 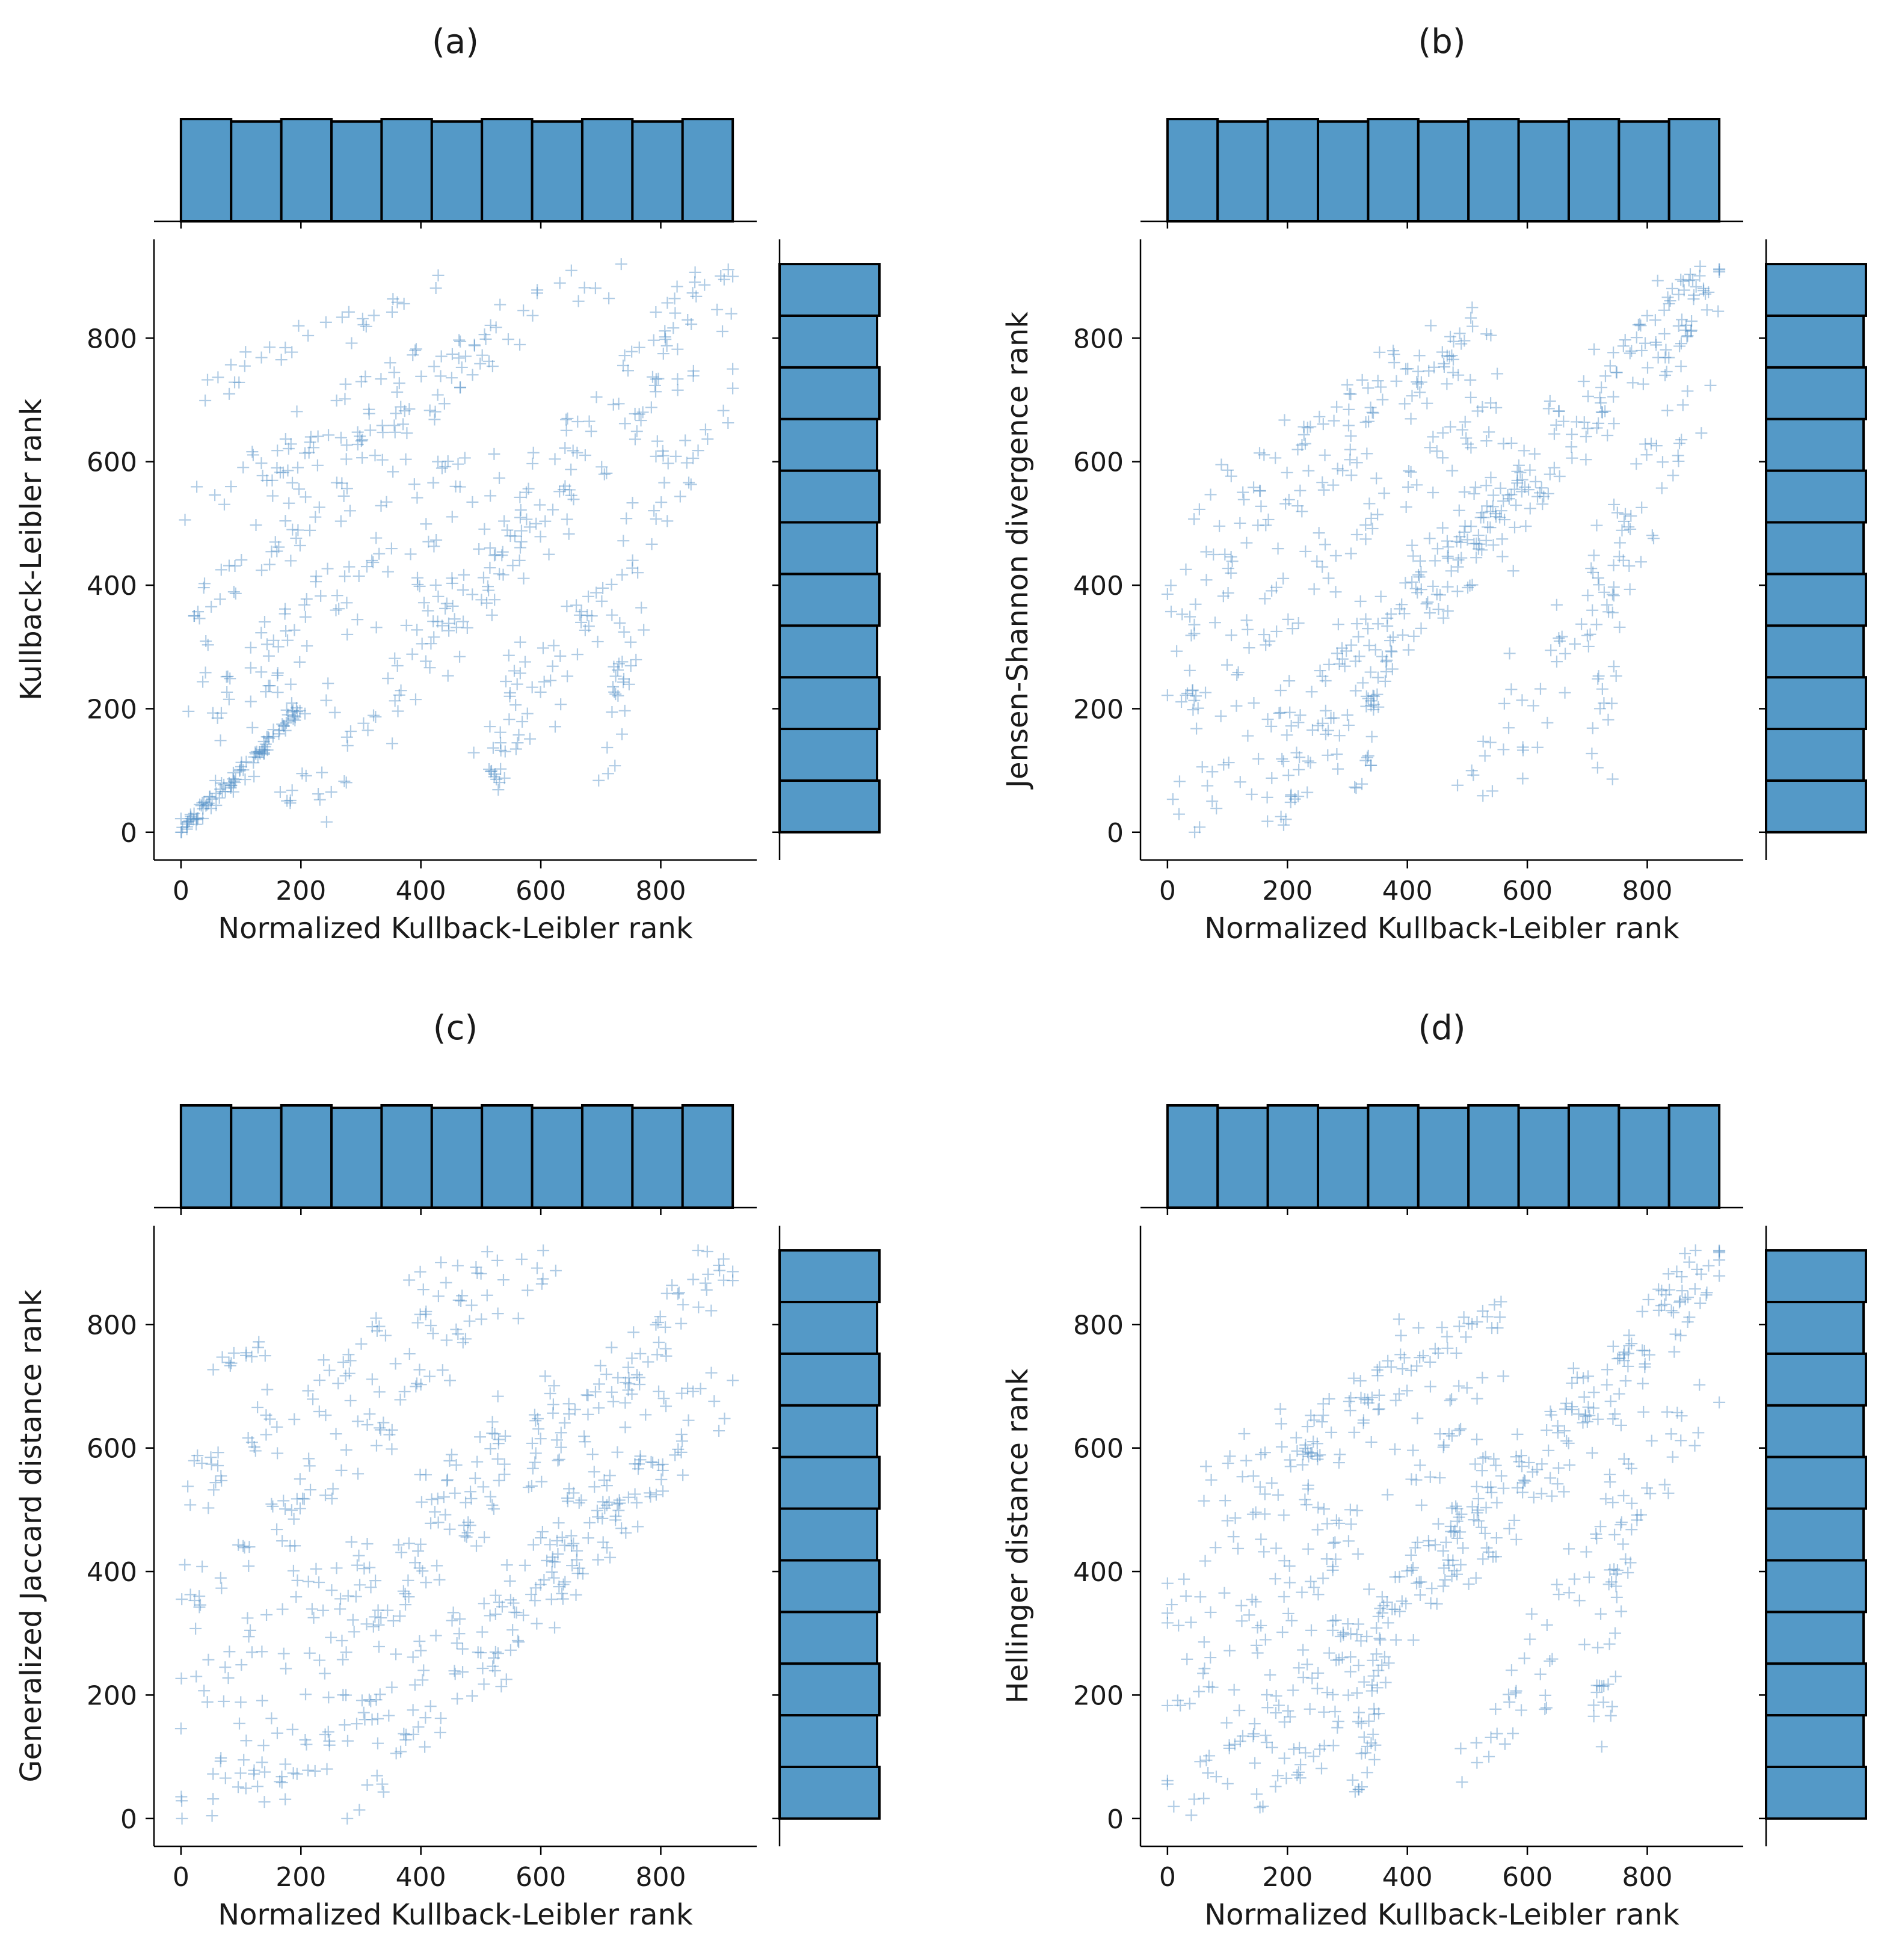 What do you see at coordinates (1393, 170) in the screenshot?
I see `marginal-x-bar` at bounding box center [1393, 170].